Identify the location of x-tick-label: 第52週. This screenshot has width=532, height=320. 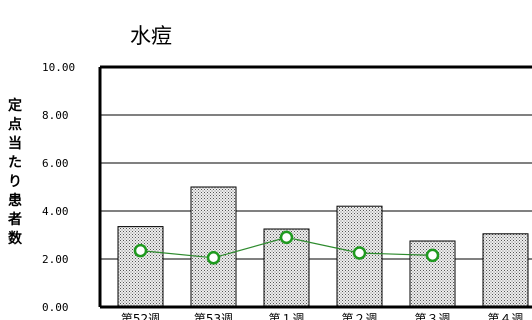
(140, 316).